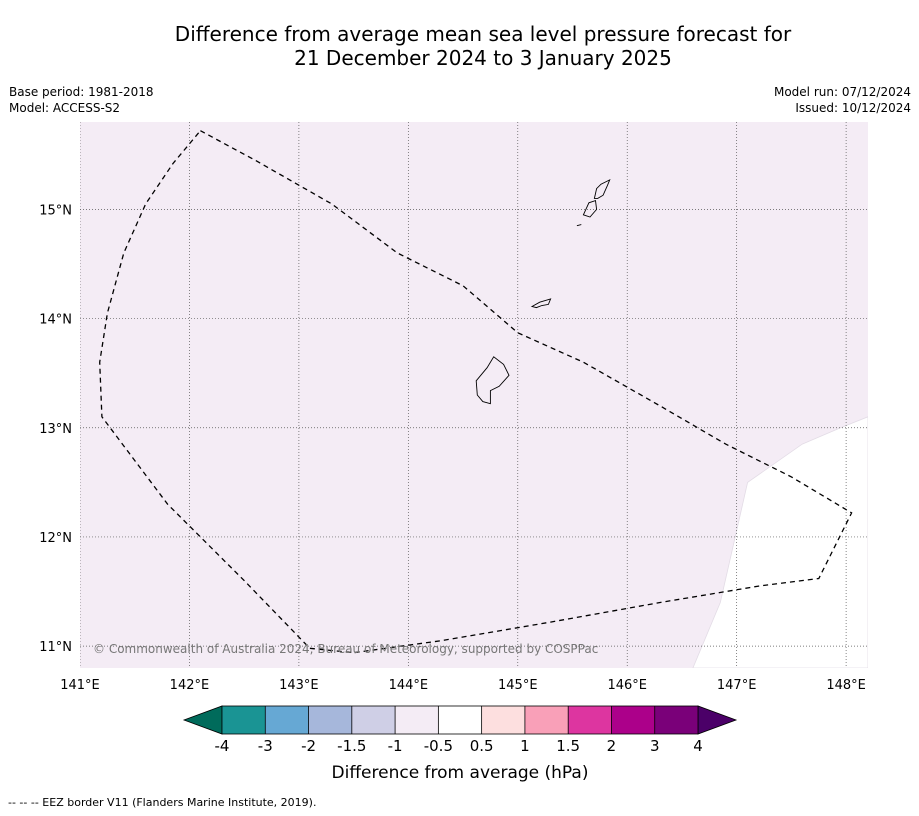 Image resolution: width=919 pixels, height=816 pixels. I want to click on title-line-2: 21 December 2024 to 3 January 2025, so click(483, 58).